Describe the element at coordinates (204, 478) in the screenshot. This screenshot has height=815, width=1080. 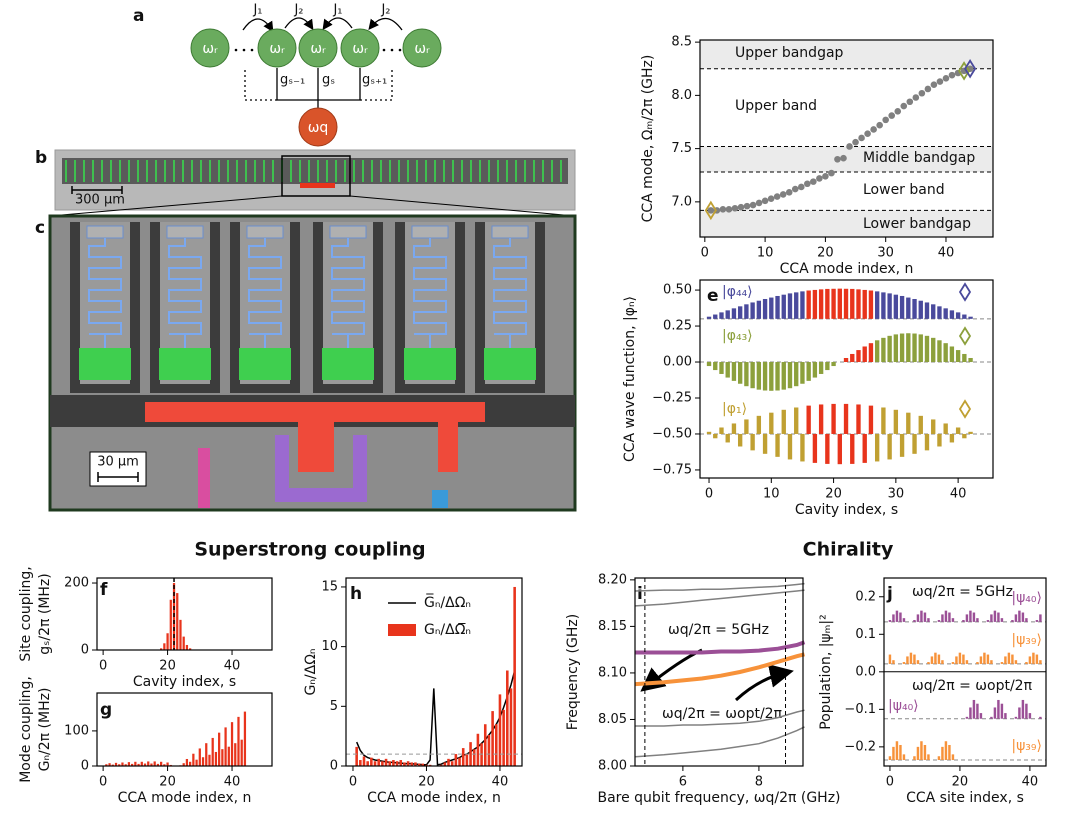
I see `drive-line` at that location.